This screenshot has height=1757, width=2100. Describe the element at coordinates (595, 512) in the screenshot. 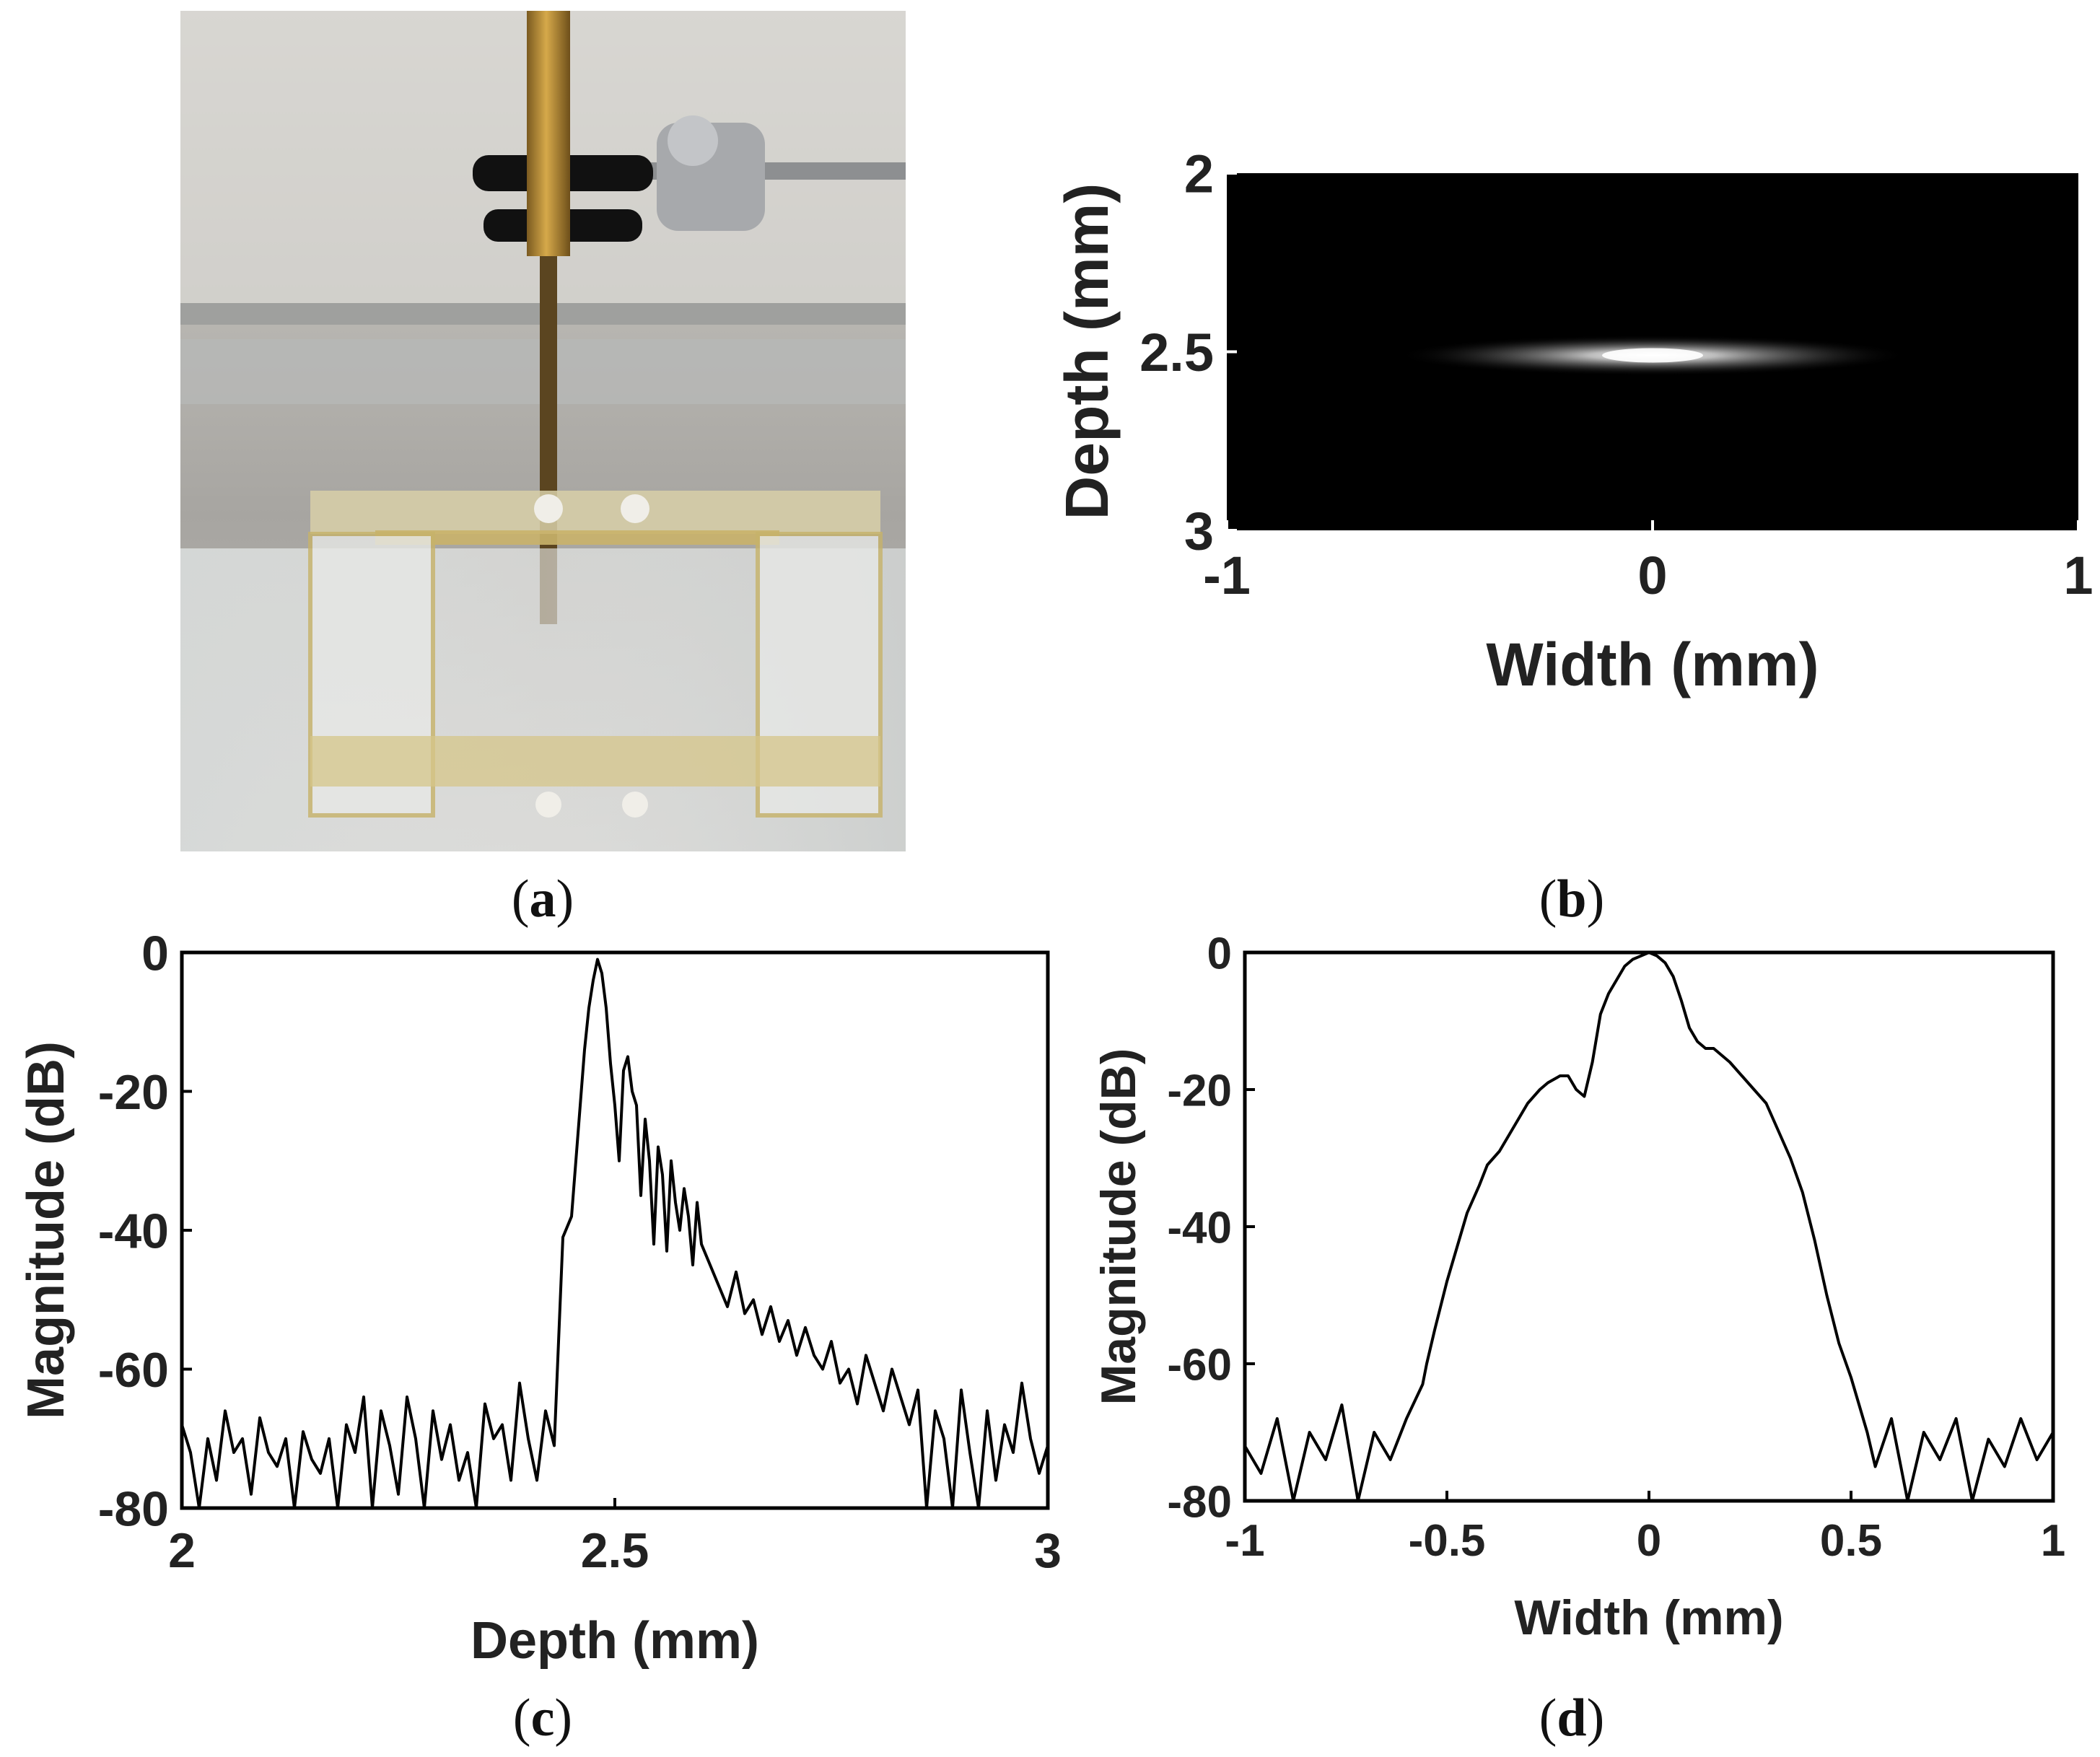

I see `tank-frame-top` at that location.